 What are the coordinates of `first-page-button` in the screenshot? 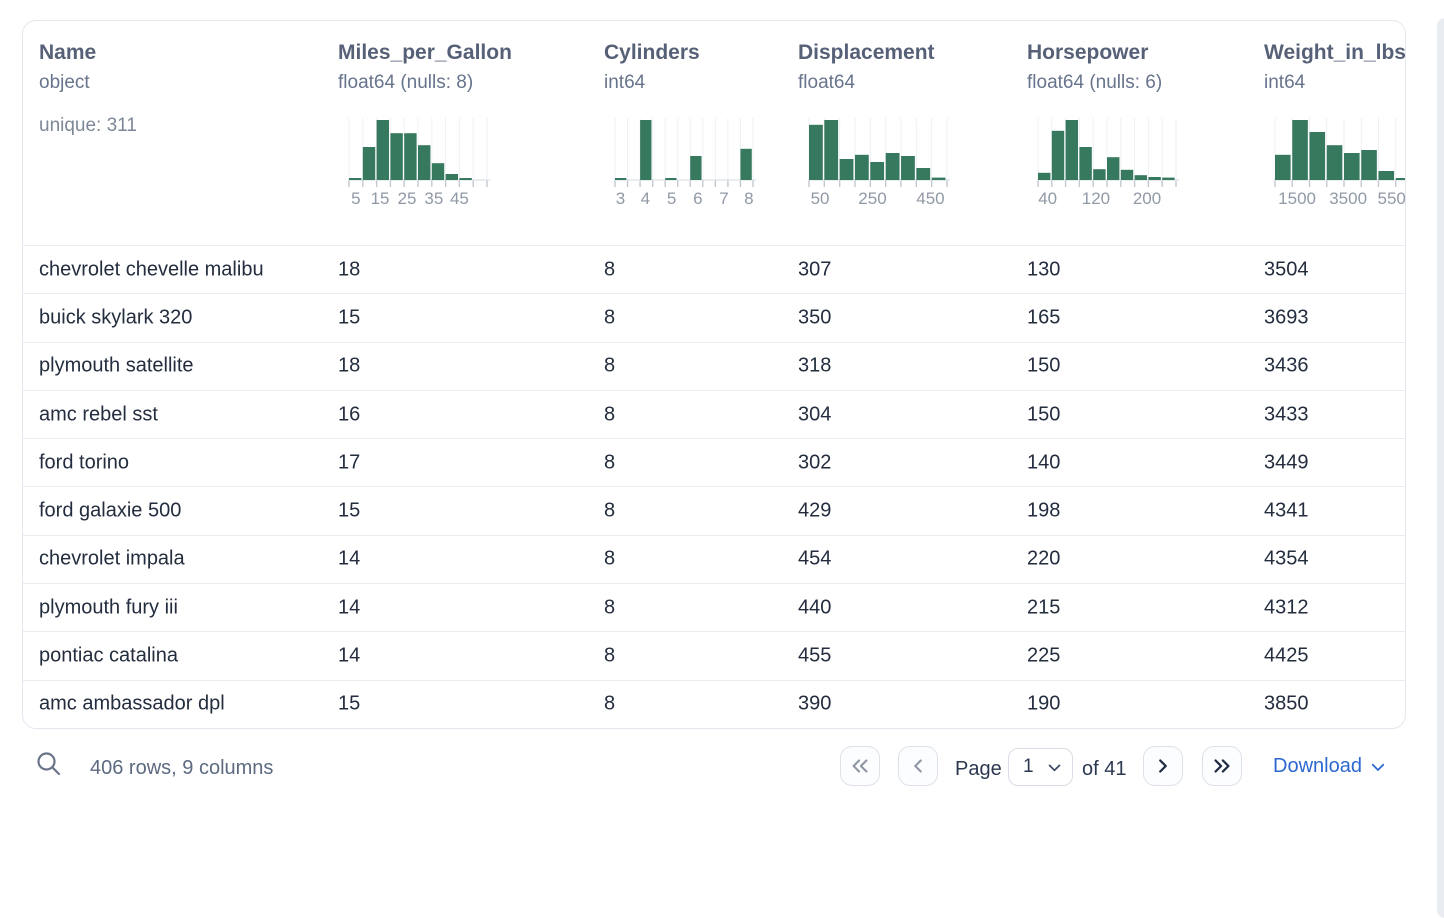 It's located at (860, 766).